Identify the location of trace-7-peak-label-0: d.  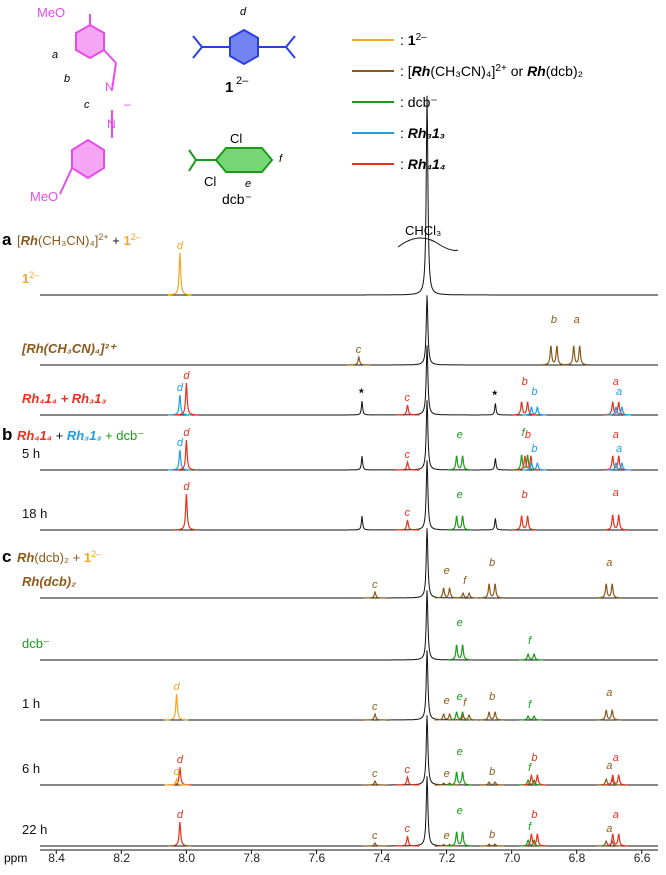
(177, 687).